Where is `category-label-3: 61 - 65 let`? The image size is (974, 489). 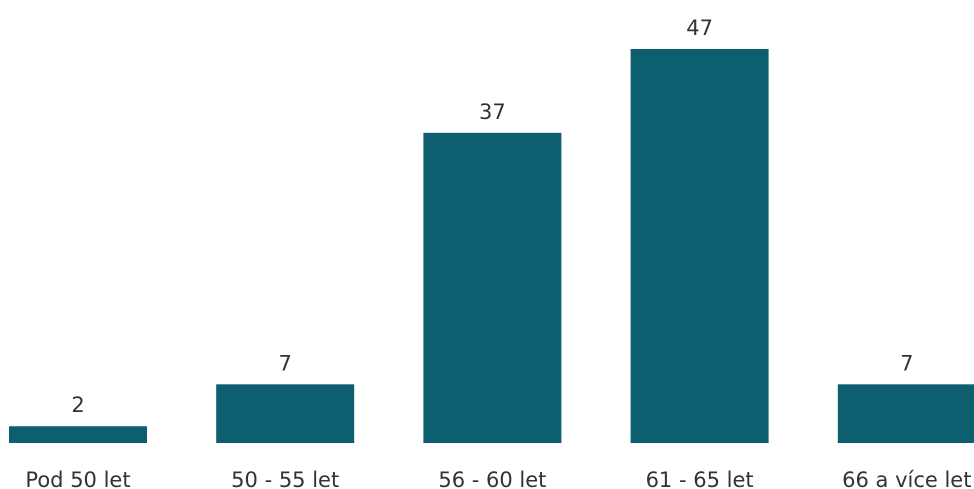 category-label-3: 61 - 65 let is located at coordinates (700, 478).